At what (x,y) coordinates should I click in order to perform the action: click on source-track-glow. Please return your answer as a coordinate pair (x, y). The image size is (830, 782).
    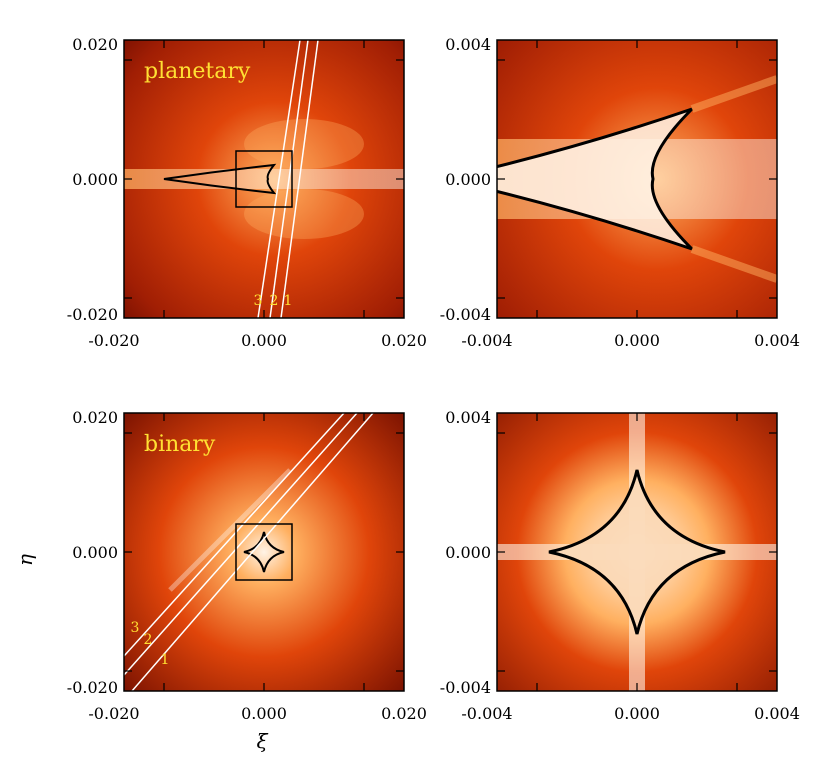
    Looking at the image, I should click on (230, 530).